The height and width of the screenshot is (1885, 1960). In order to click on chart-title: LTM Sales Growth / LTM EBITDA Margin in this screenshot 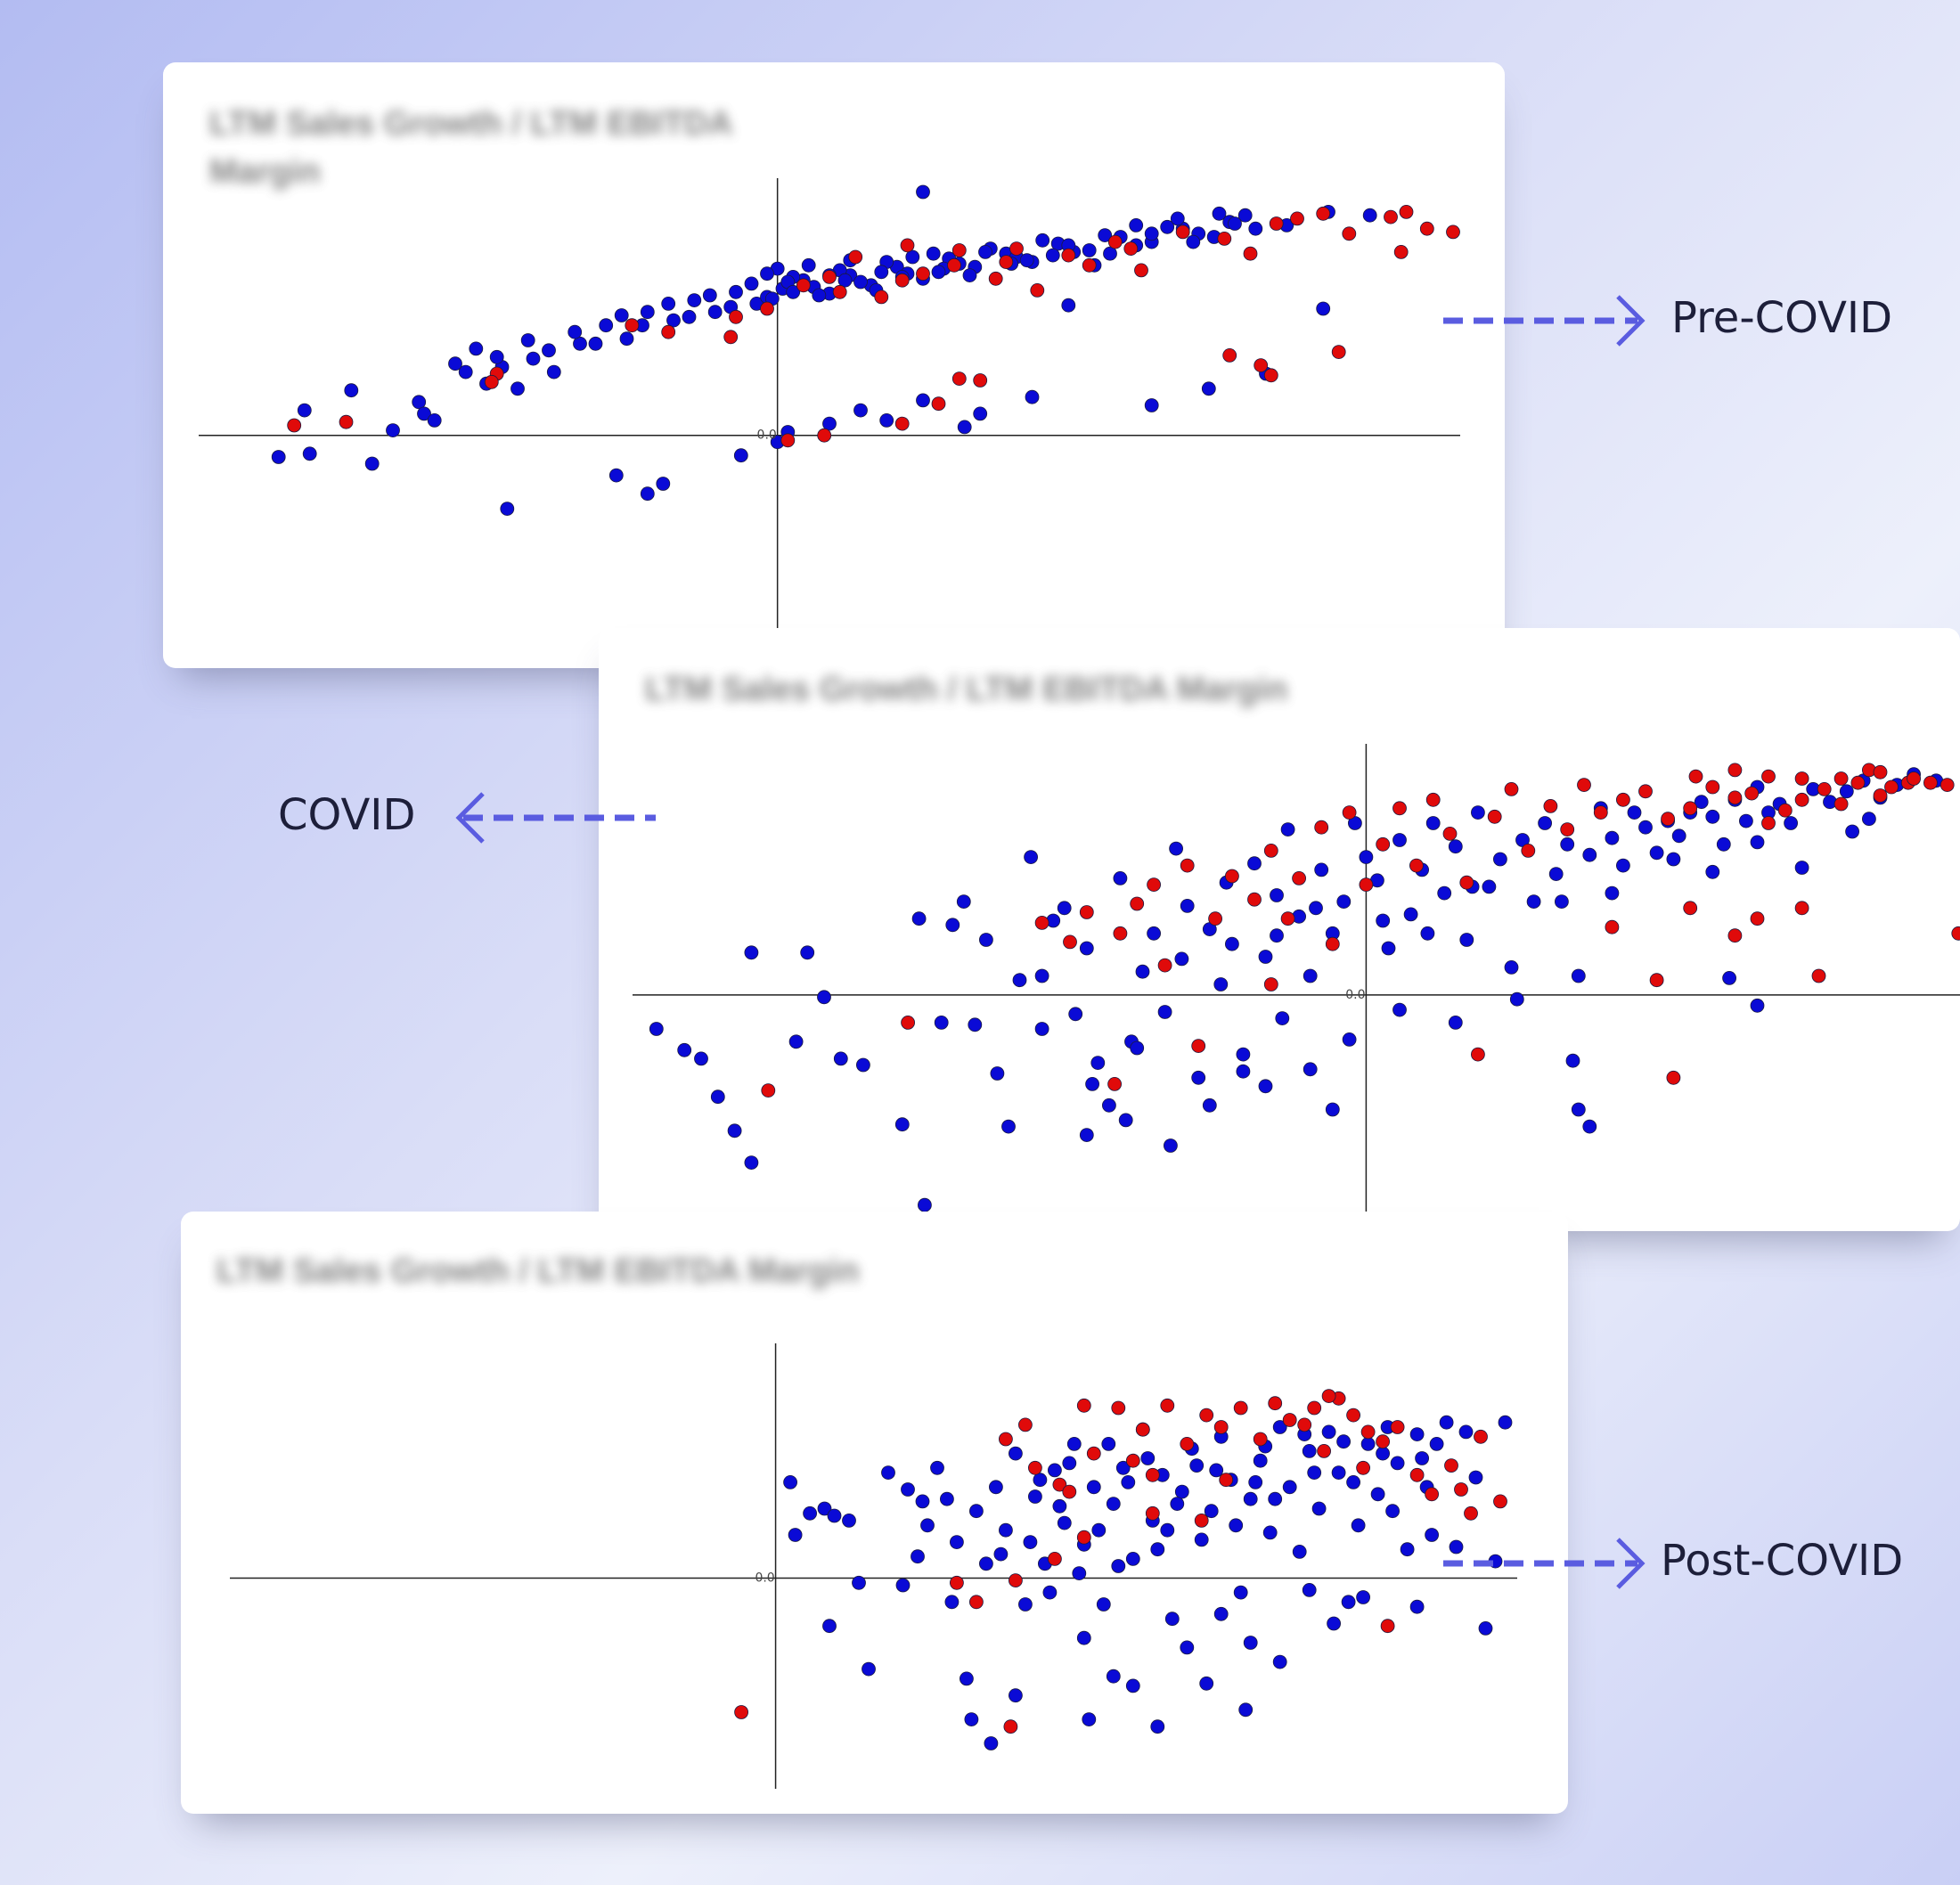, I will do `click(470, 148)`.